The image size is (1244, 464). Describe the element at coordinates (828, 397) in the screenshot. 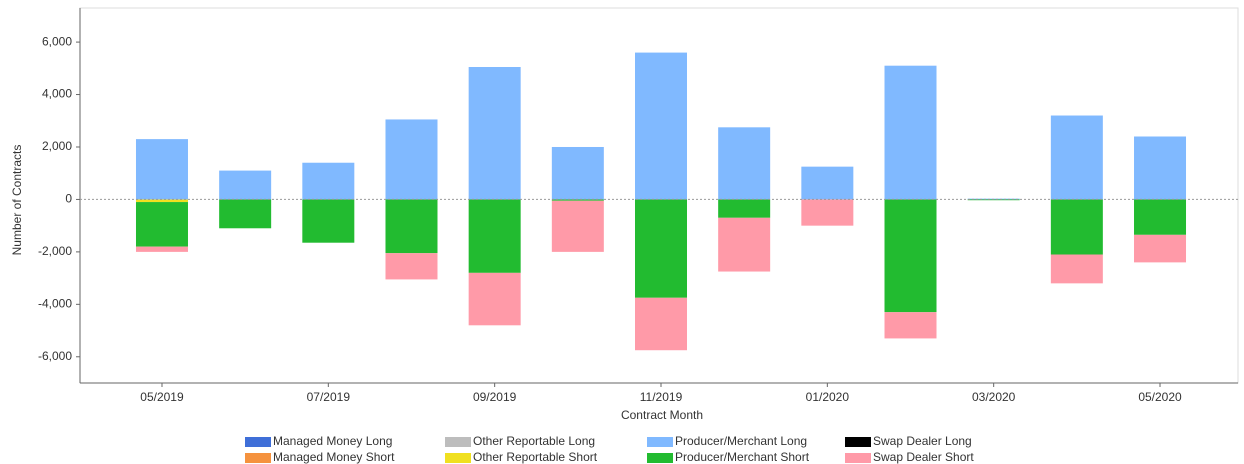

I see `x-tick-label: 01/2020` at that location.